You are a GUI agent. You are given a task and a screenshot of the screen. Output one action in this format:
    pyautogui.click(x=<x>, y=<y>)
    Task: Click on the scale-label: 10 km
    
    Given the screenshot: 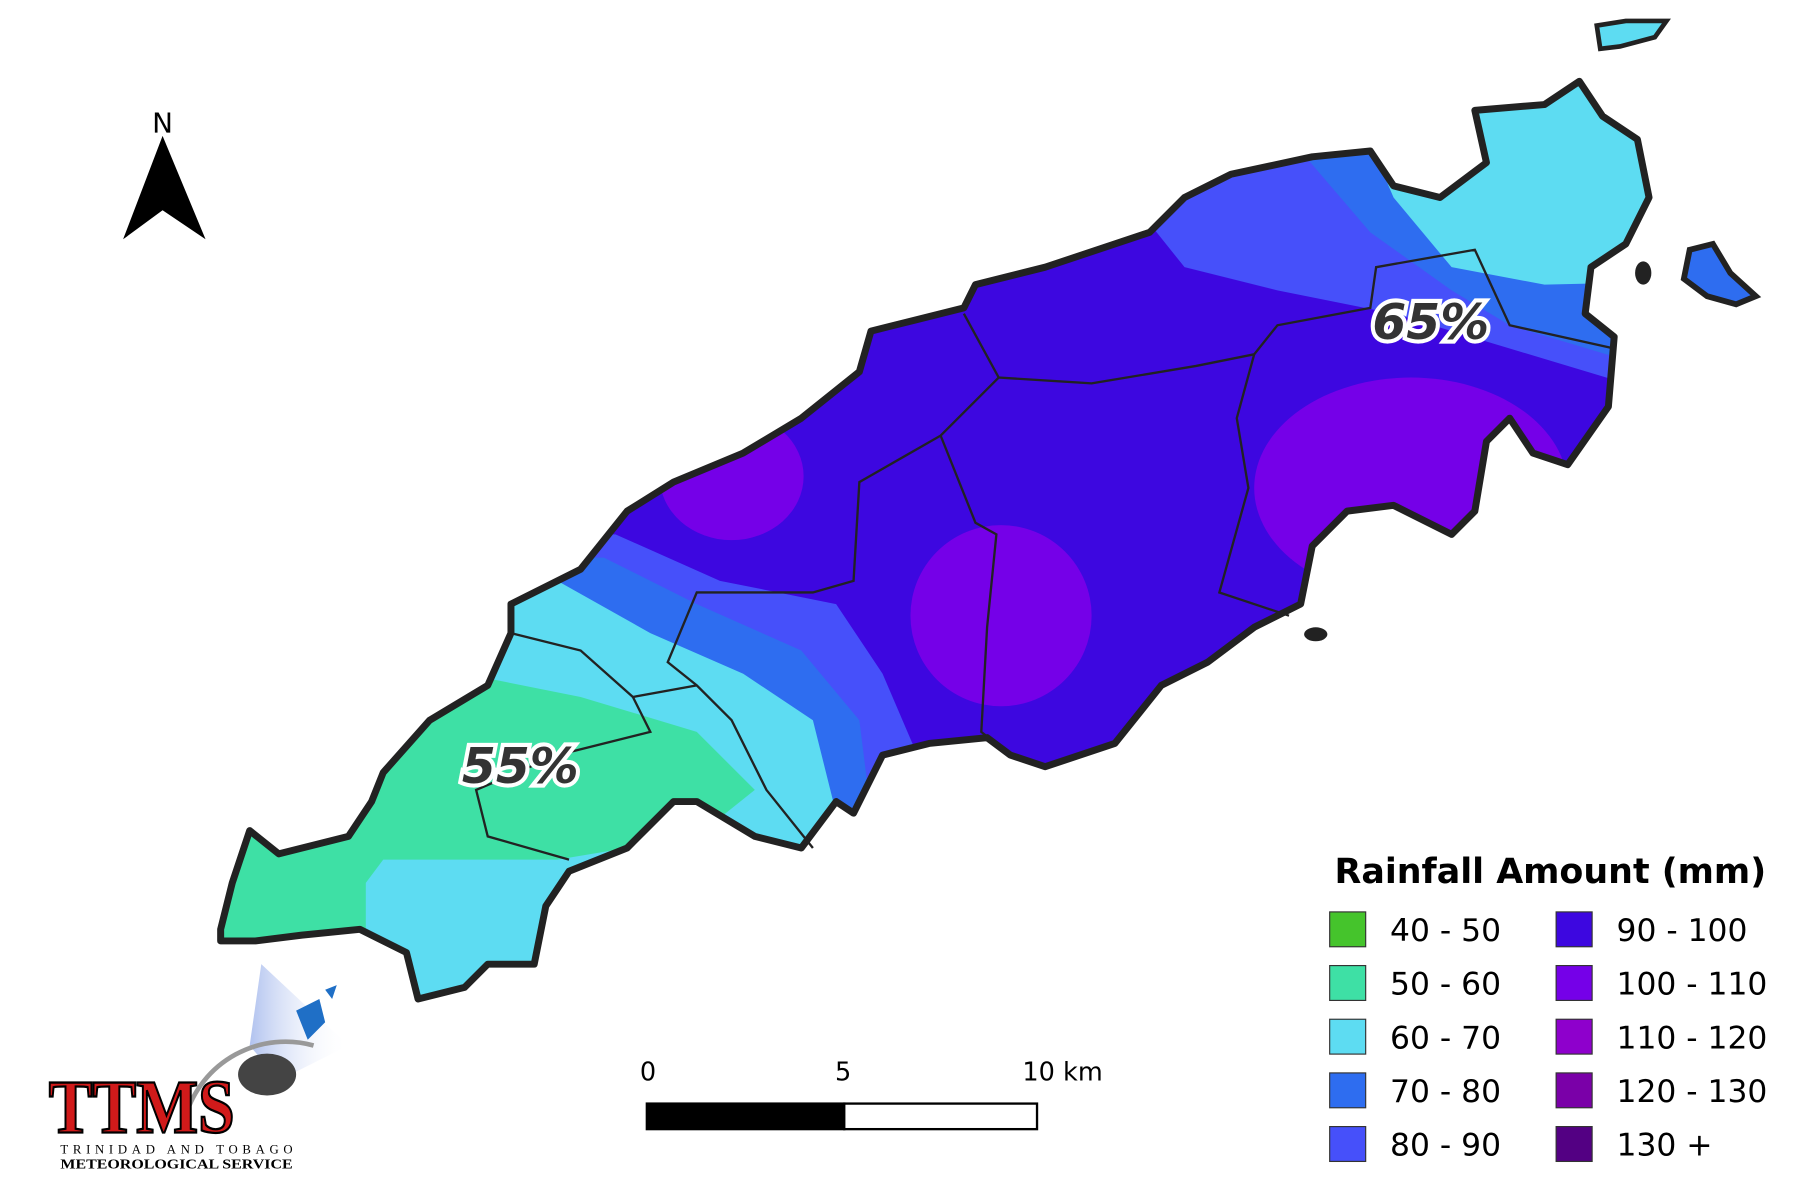 What is the action you would take?
    pyautogui.click(x=1062, y=1072)
    